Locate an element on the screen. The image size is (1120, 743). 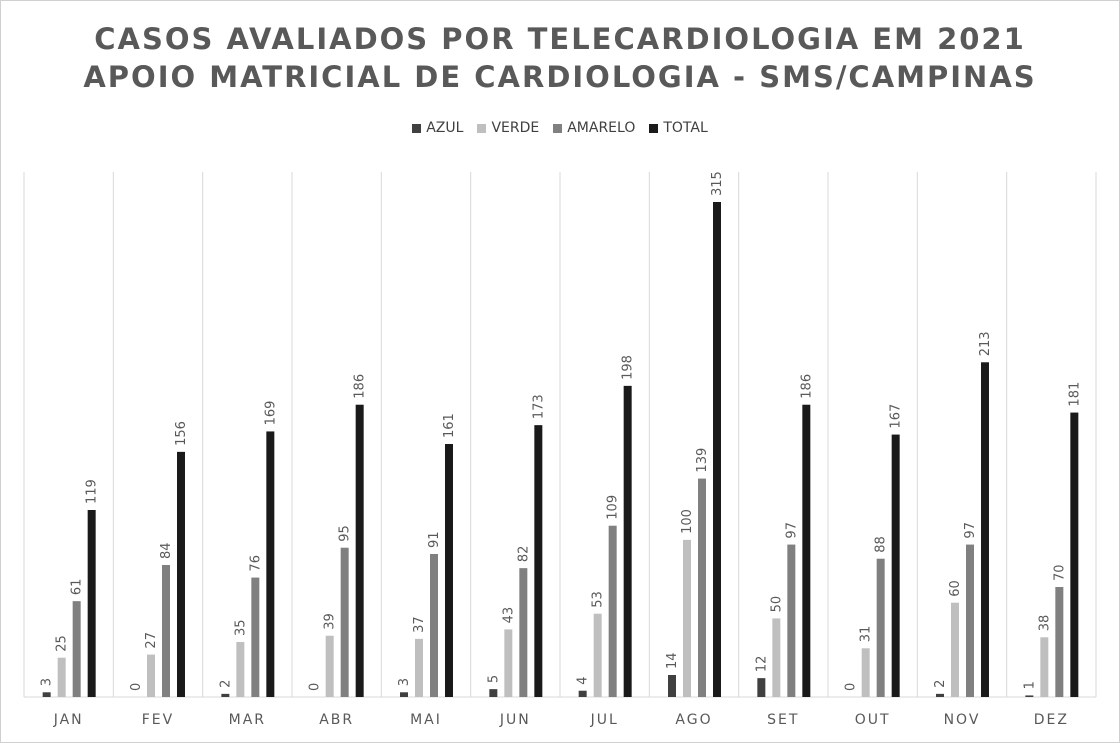
data-label-azul-abr: 0 is located at coordinates (315, 687).